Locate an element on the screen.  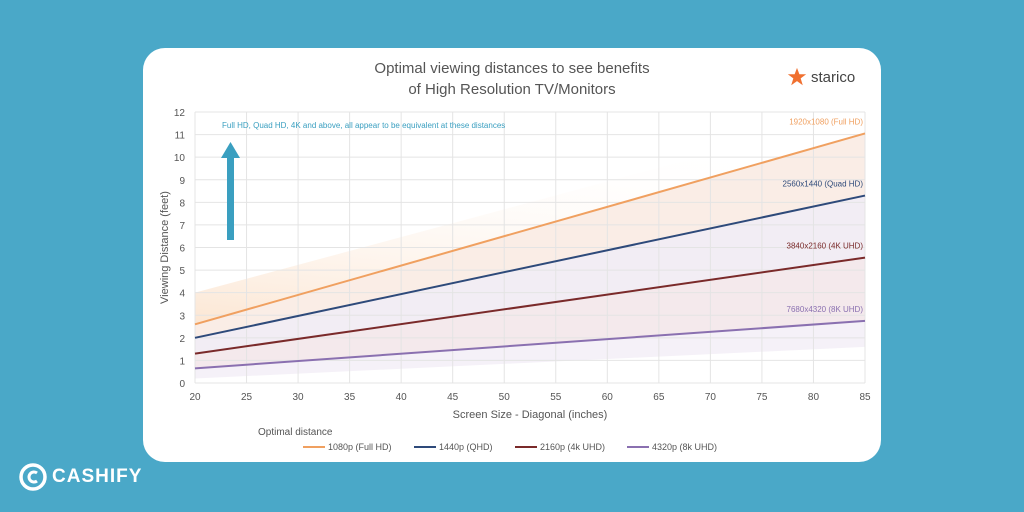
y-tick-label: 0 is located at coordinates (182, 384).